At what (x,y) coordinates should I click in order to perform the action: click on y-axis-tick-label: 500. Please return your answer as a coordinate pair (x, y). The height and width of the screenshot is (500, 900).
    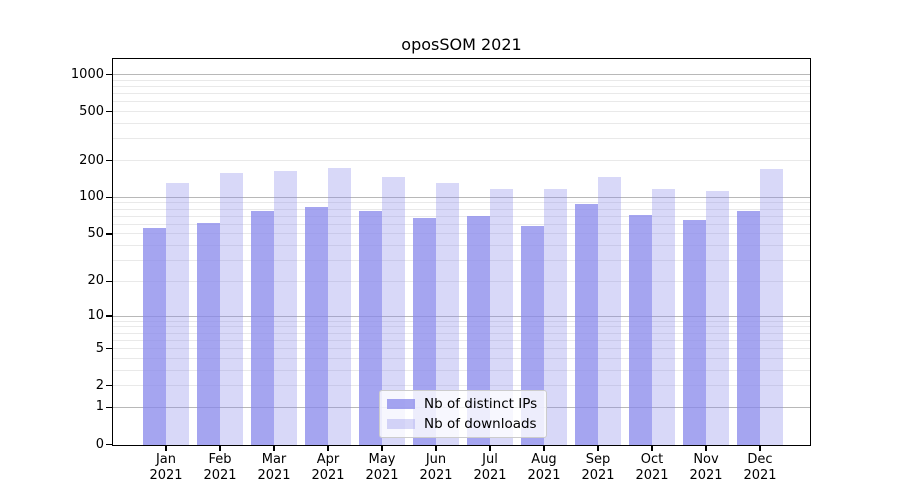
    Looking at the image, I should click on (91, 111).